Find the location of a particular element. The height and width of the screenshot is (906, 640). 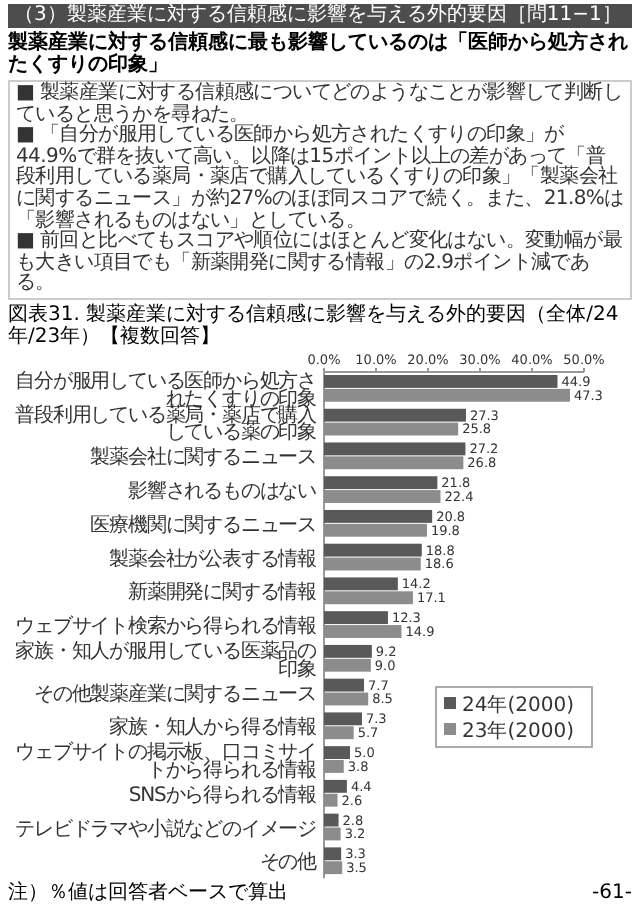

y-tick-label: テレビドラマや小説などのイメージ is located at coordinates (166, 828).